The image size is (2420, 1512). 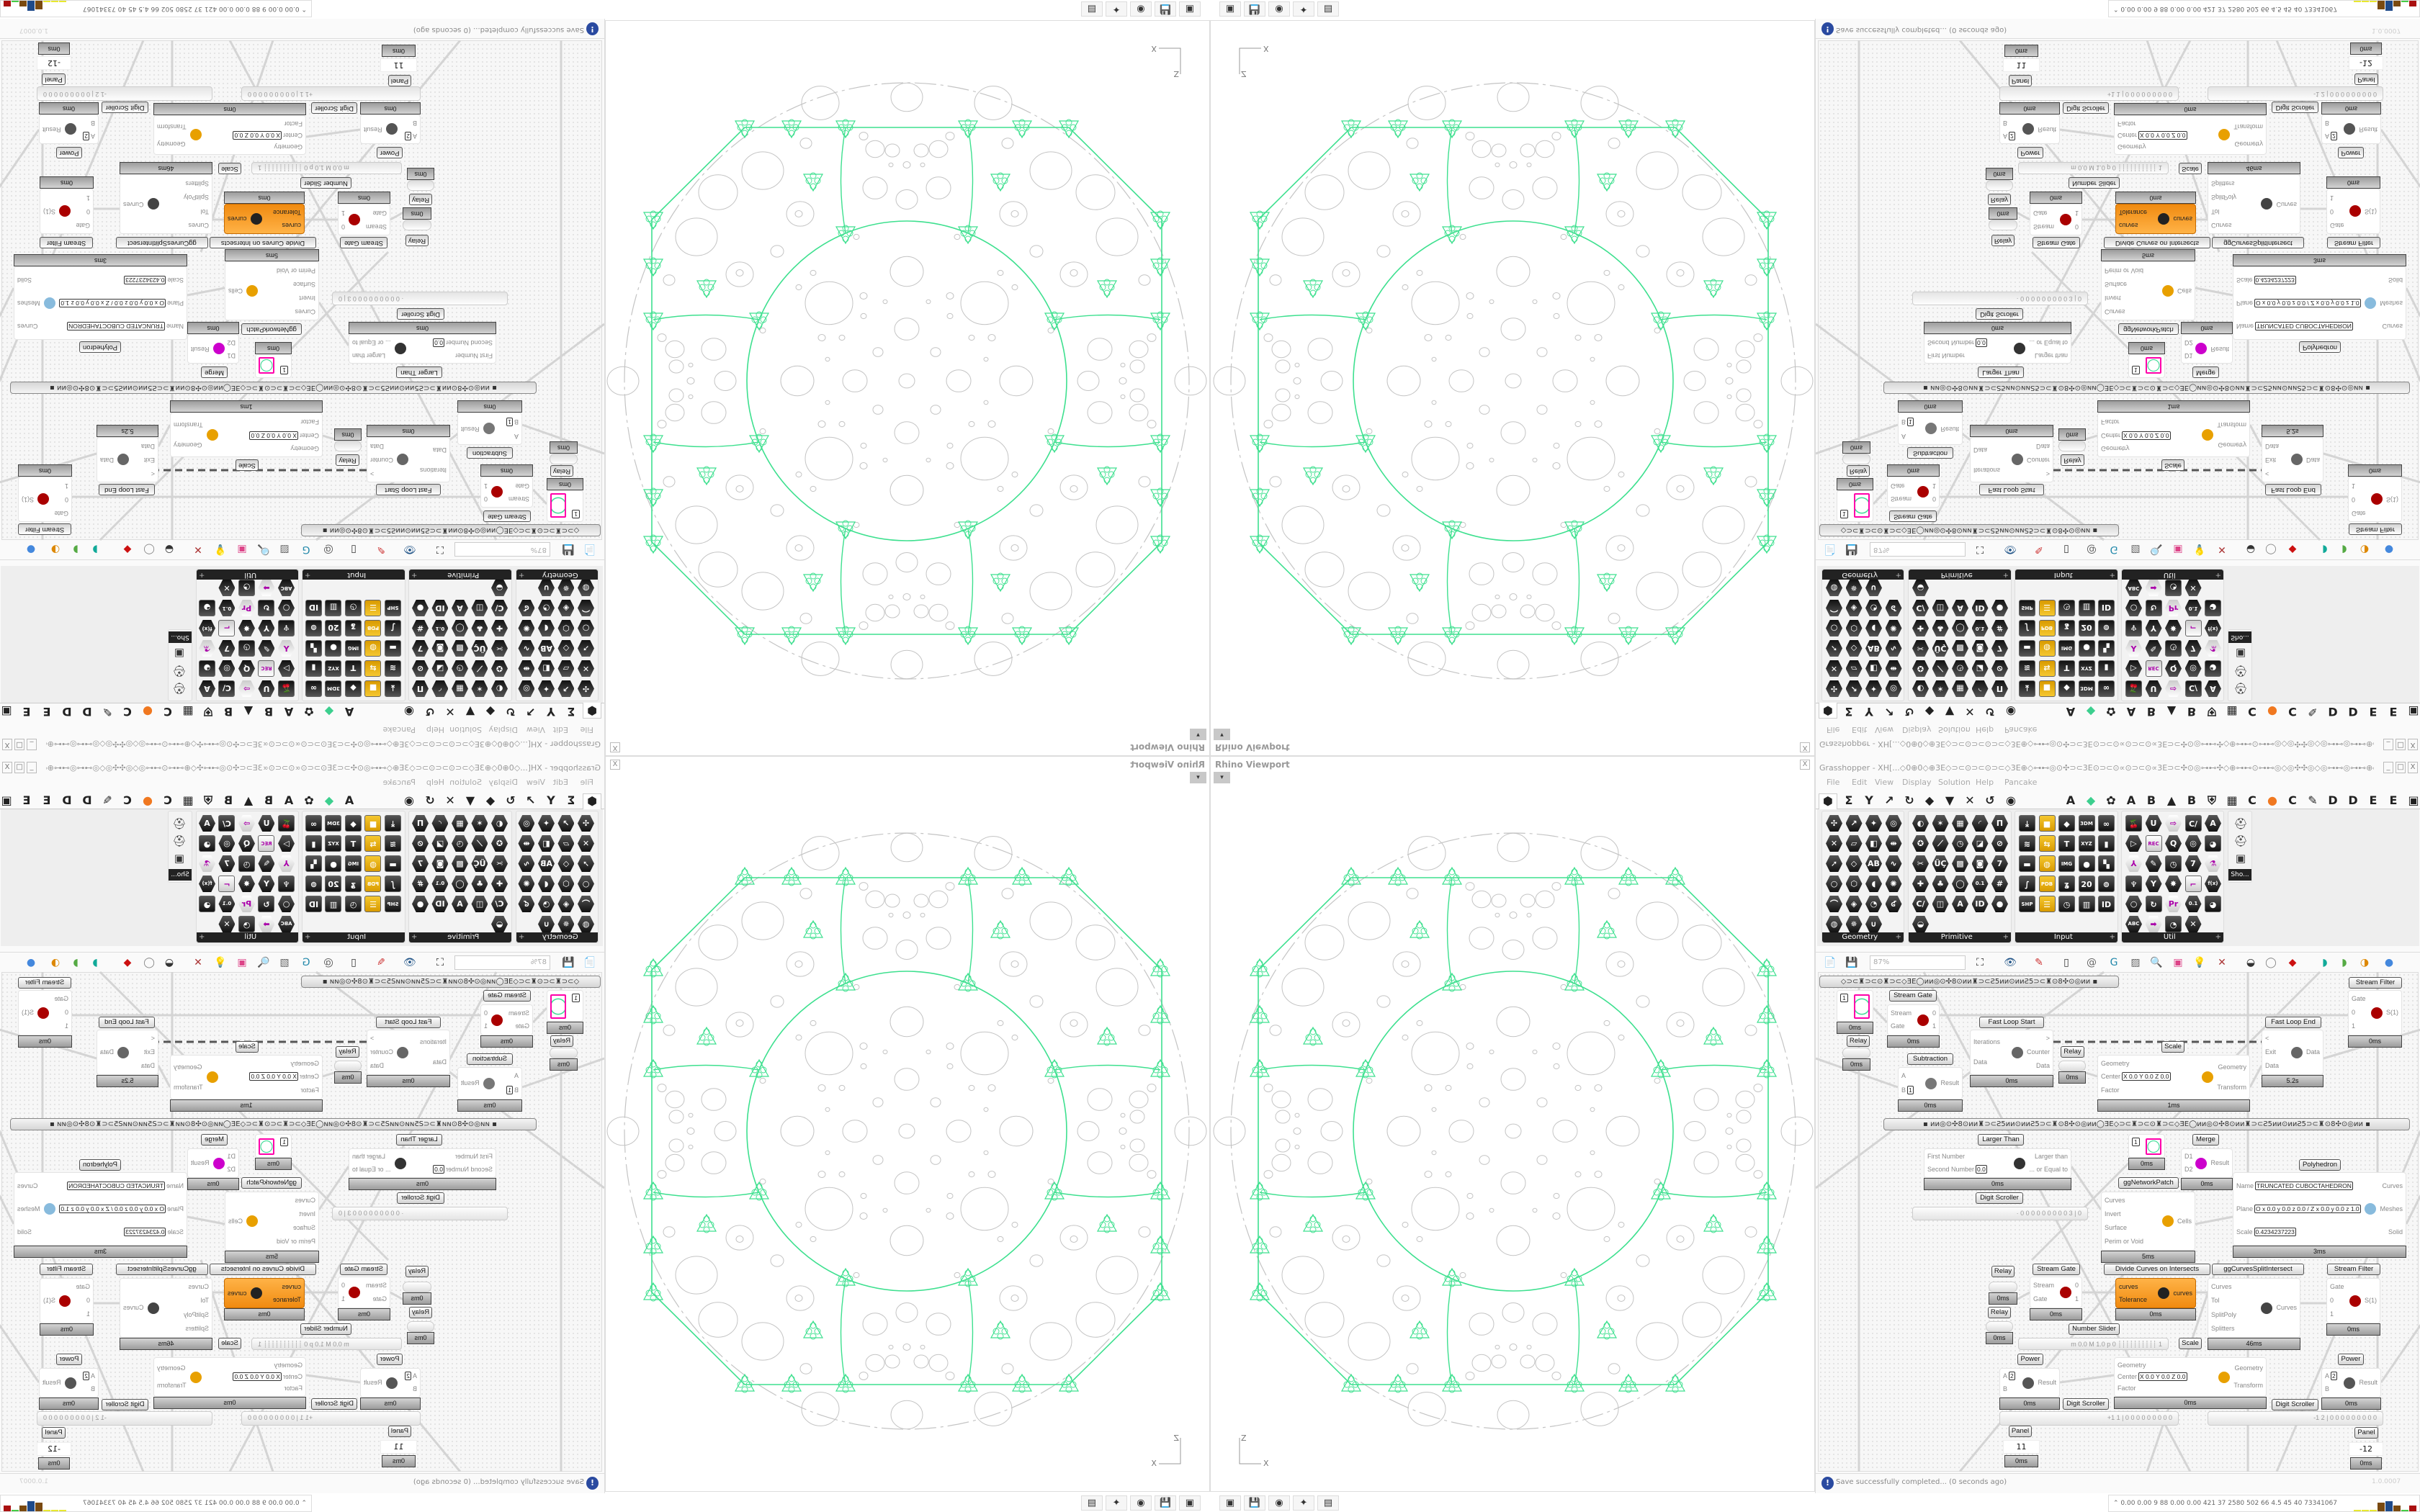 What do you see at coordinates (1920, 884) in the screenshot?
I see `component-icon: ✚` at bounding box center [1920, 884].